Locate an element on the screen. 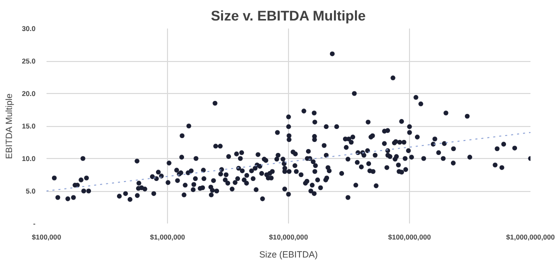  y-axis-title: EBITDA Multiple is located at coordinates (9, 126).